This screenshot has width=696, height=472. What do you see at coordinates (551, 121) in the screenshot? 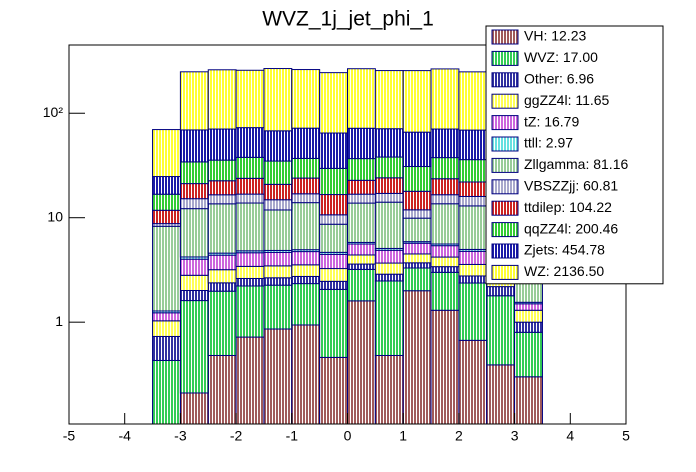
I see `legend-label: tZ: 16.79` at bounding box center [551, 121].